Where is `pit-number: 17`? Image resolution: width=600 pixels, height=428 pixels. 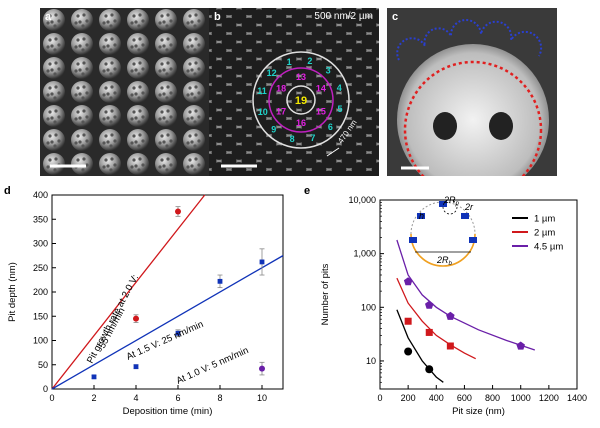
pit-number: 17 is located at coordinates (281, 112).